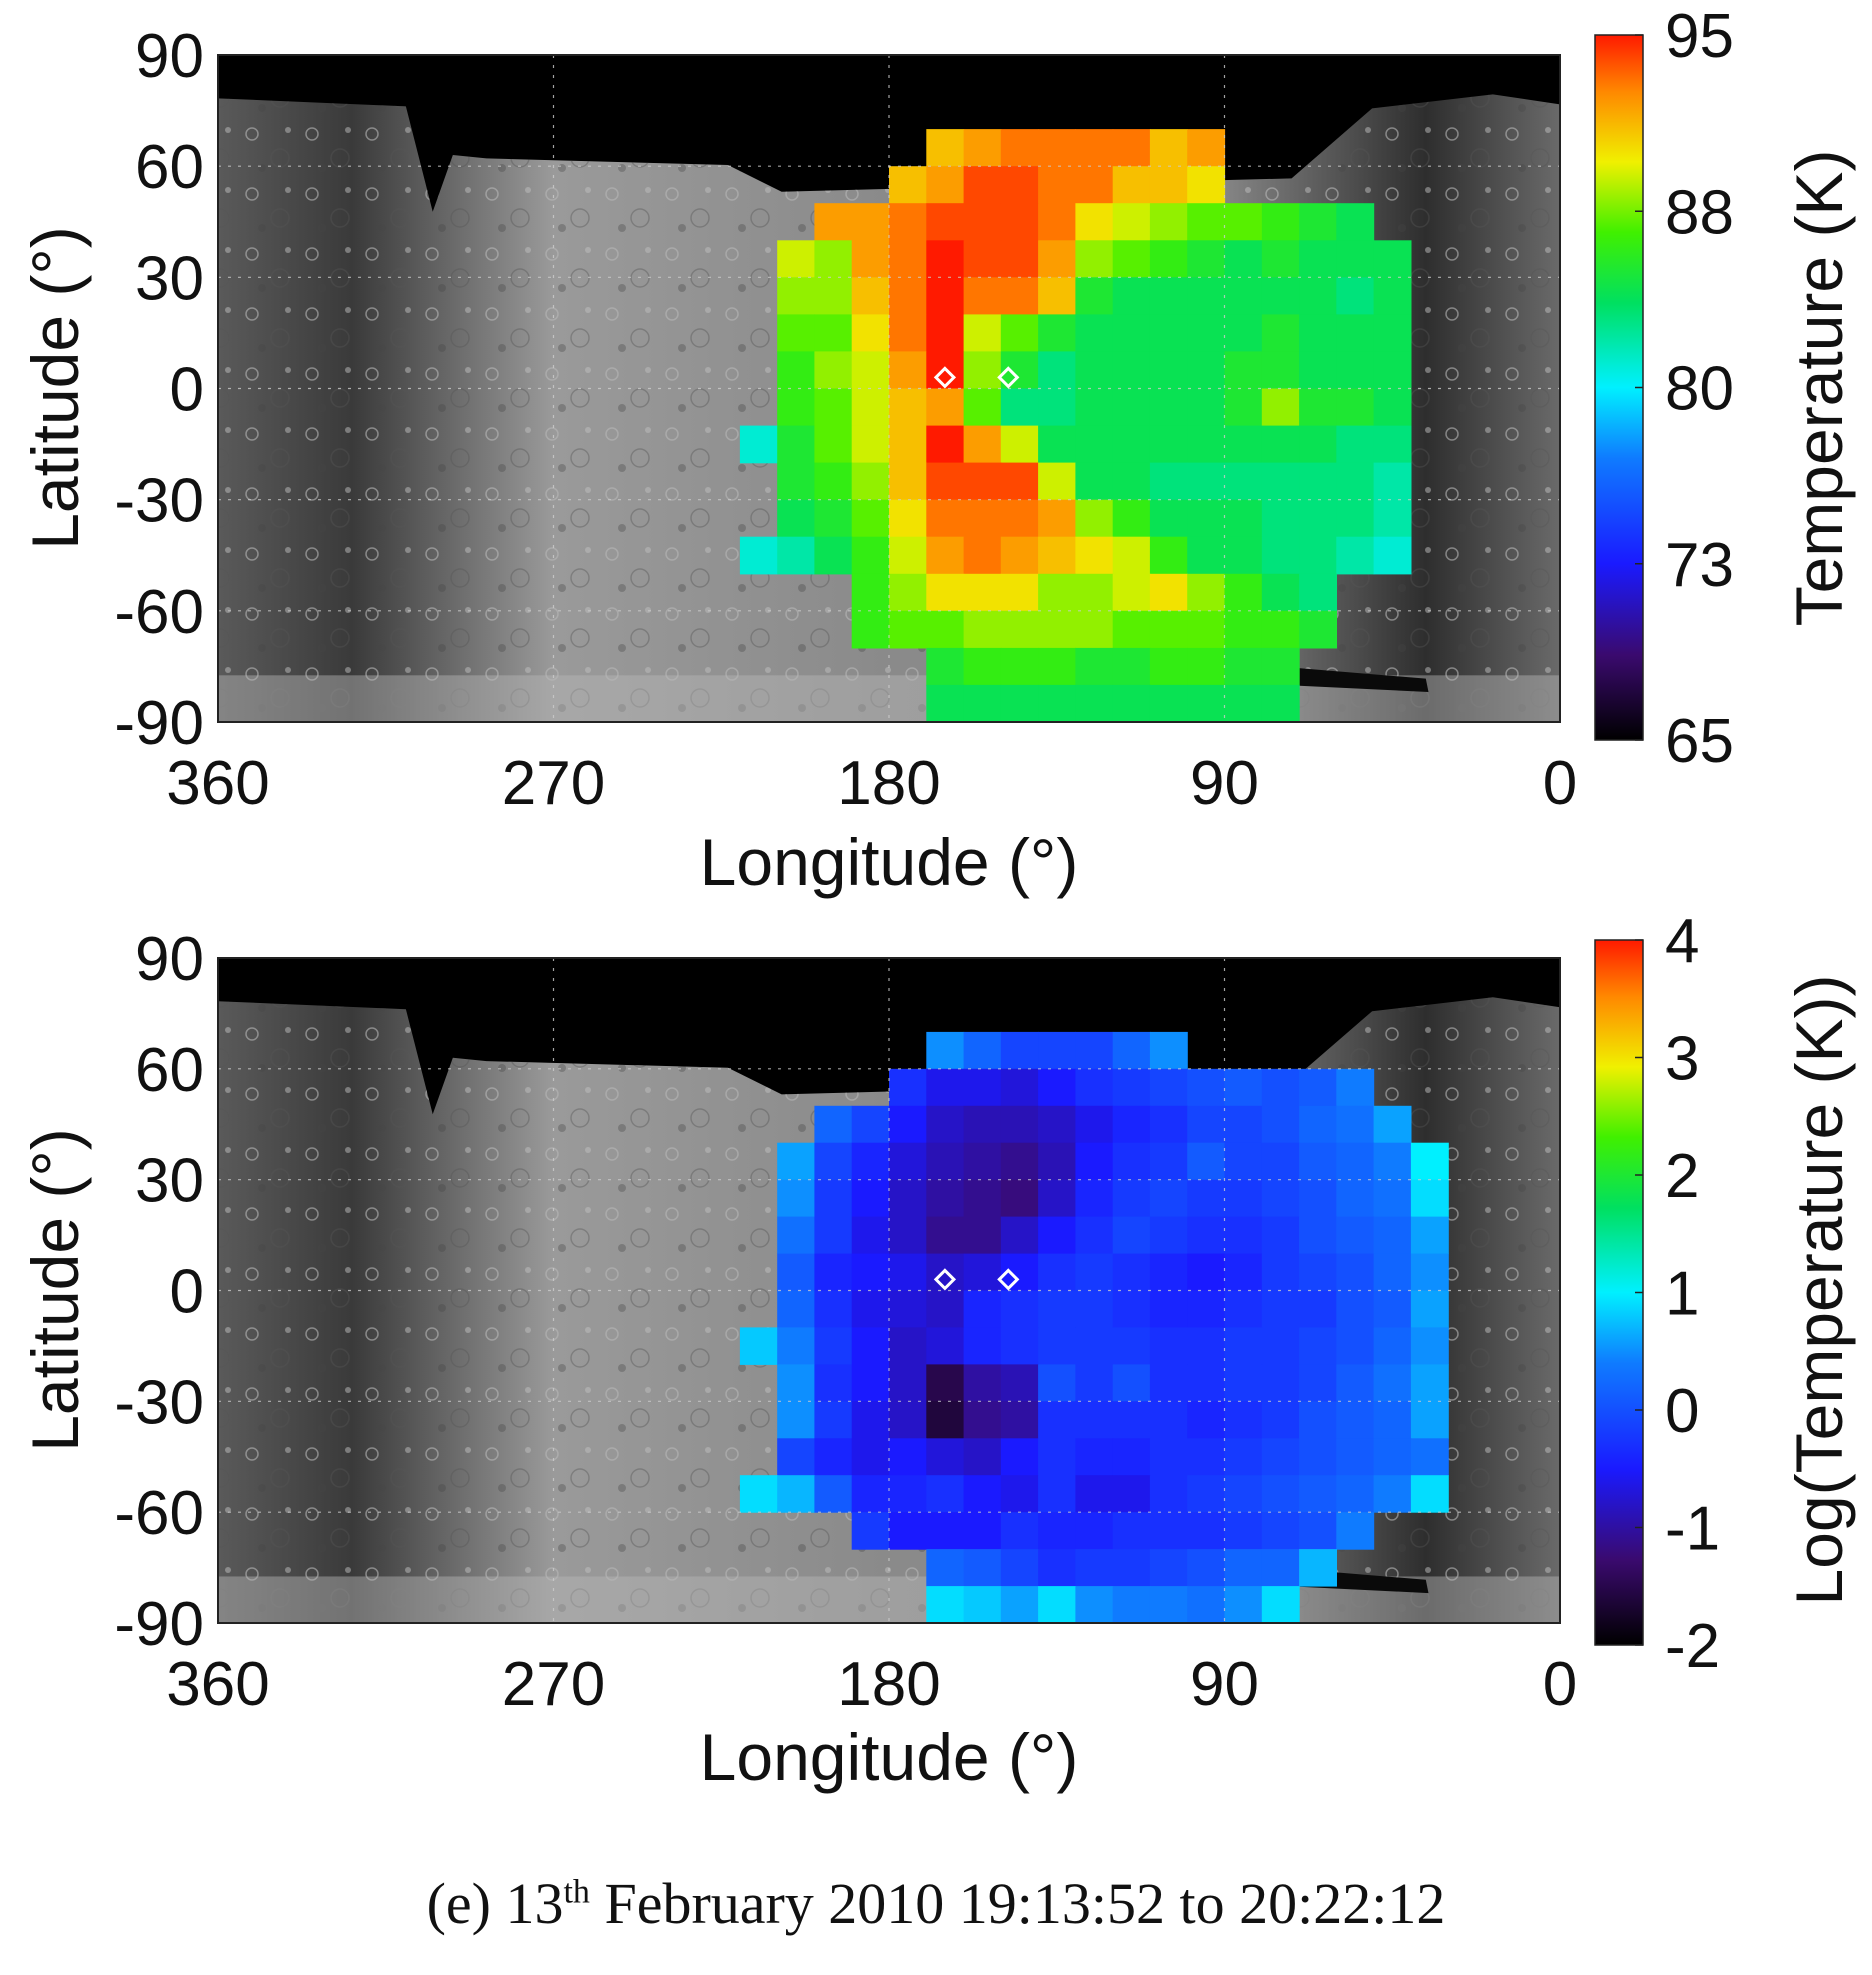 The height and width of the screenshot is (1975, 1872). What do you see at coordinates (888, 783) in the screenshot?
I see `x-tick-label: 180` at bounding box center [888, 783].